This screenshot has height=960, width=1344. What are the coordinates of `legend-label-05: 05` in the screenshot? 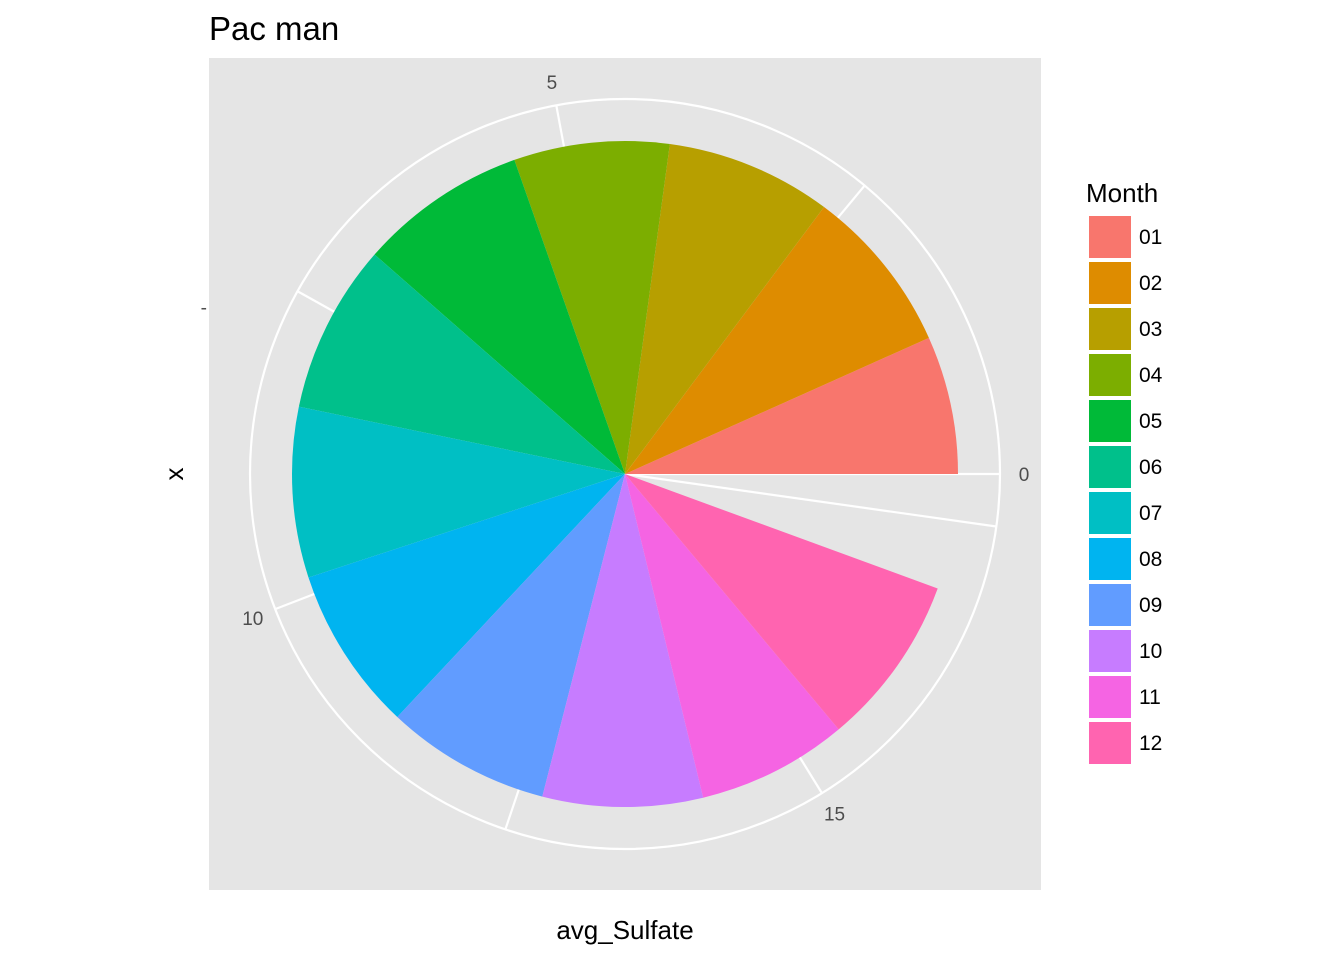 It's located at (1150, 421).